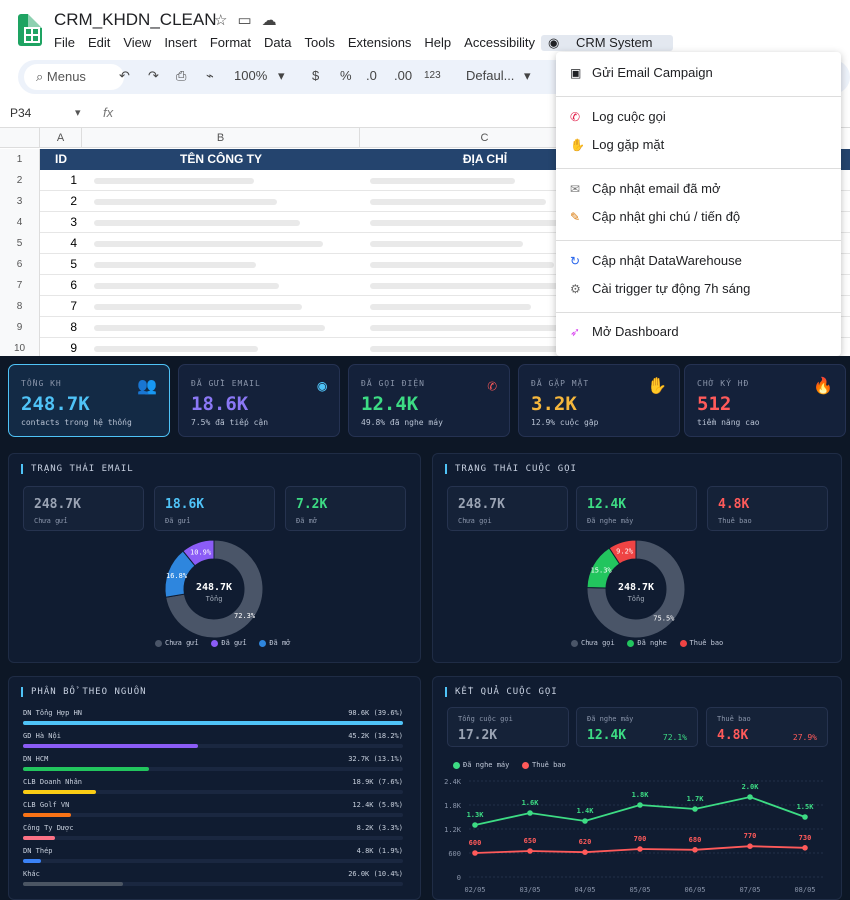  Describe the element at coordinates (213, 835) in the screenshot. I see `source-row: Công Ty Dược 8.2K (3.3%)` at that location.